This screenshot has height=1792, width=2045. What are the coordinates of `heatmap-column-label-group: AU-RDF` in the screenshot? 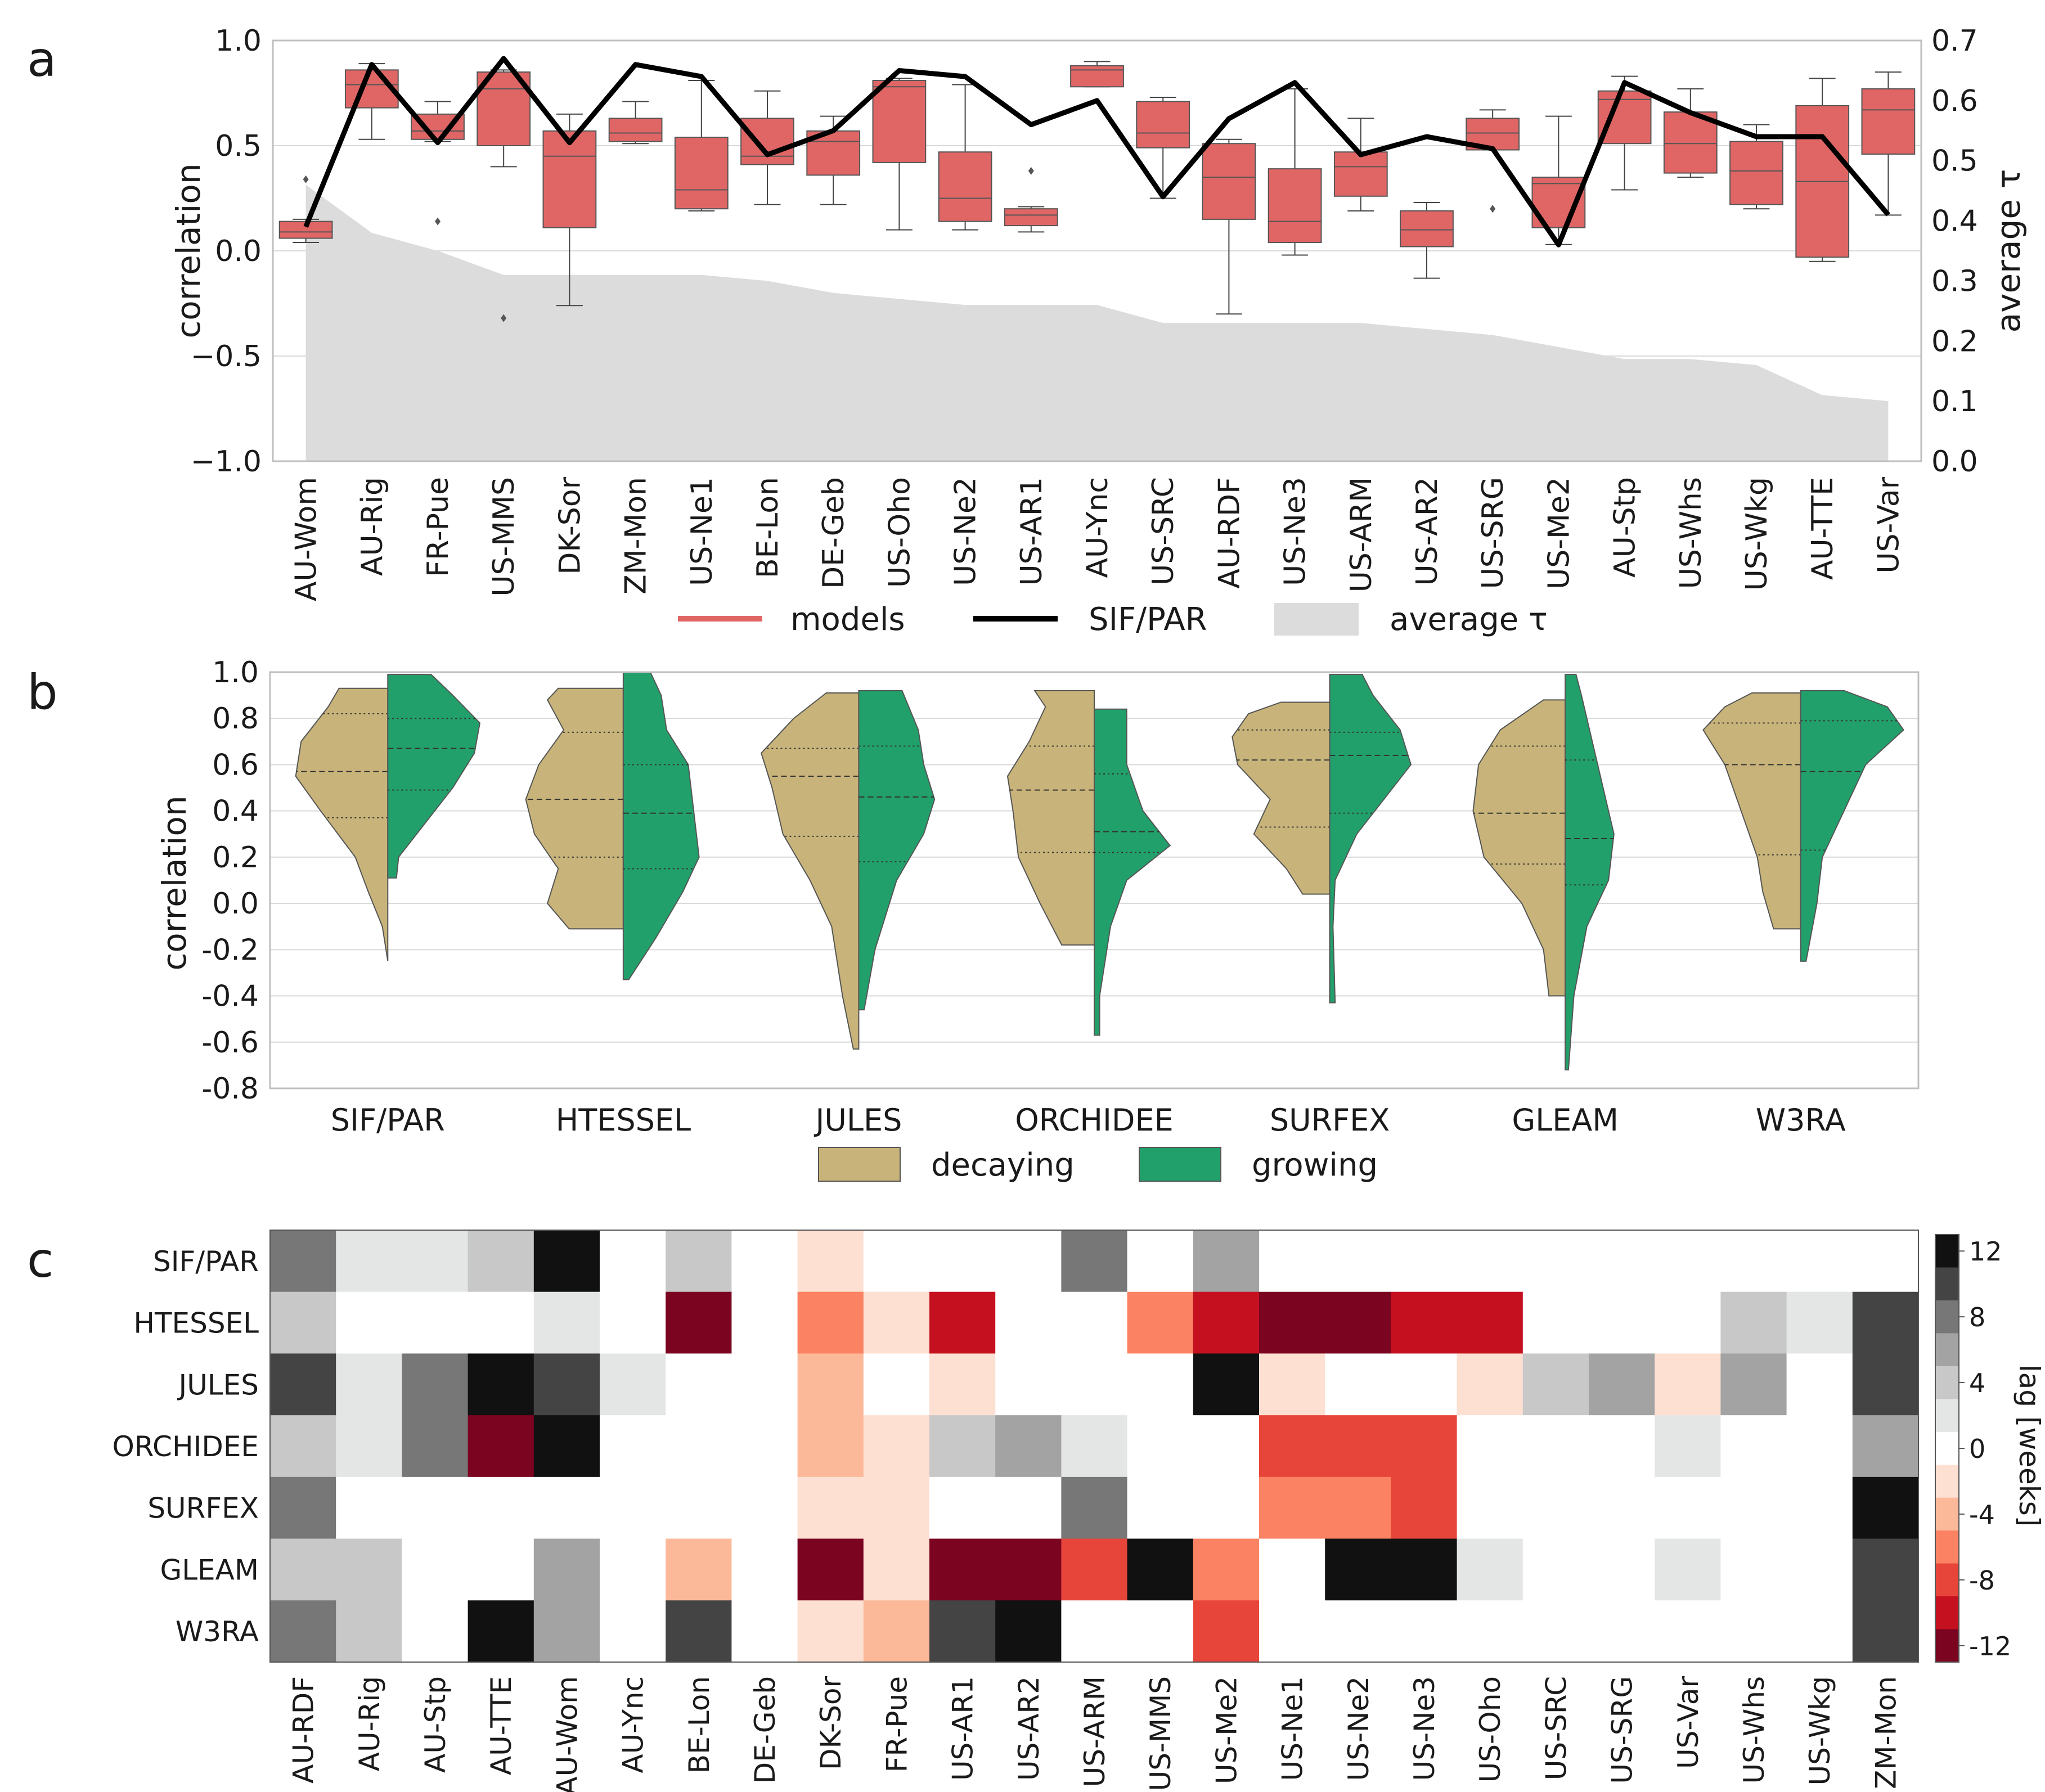 It's located at (303, 1730).